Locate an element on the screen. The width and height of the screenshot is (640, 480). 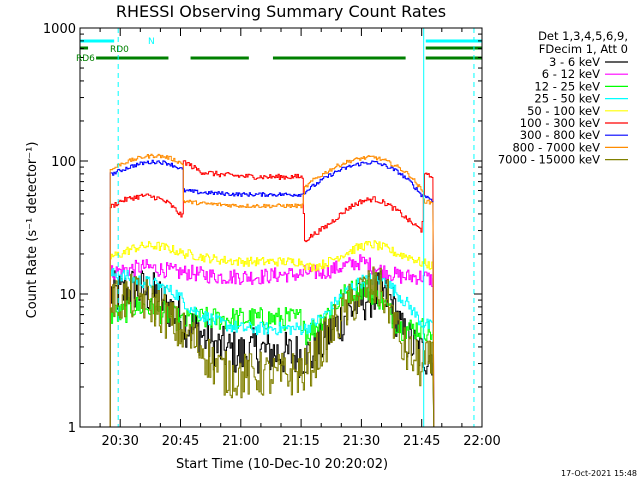
legend-header-line: Det 1,3,4,5,6,9, is located at coordinates (583, 36).